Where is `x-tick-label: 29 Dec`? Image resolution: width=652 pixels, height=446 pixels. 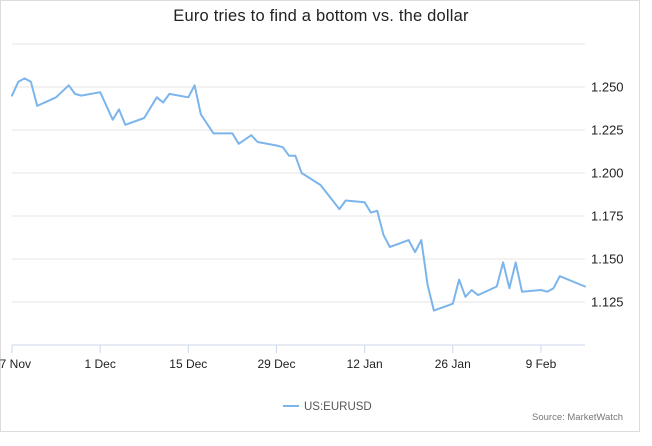 x-tick-label: 29 Dec is located at coordinates (276, 364).